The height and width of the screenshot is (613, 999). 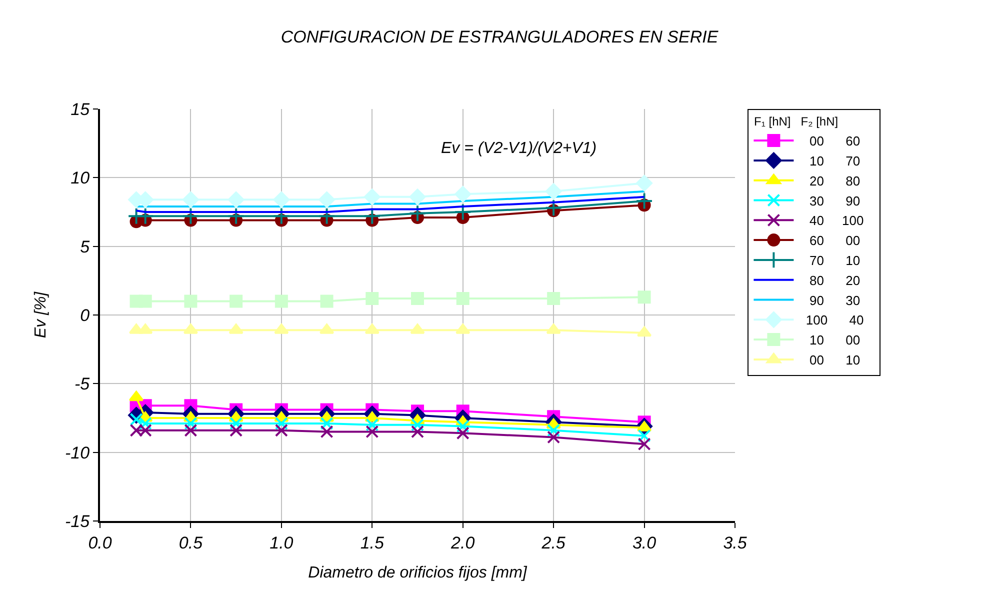 What do you see at coordinates (418, 573) in the screenshot?
I see `x-axis-title: Diametro de orificios fijos [mm]` at bounding box center [418, 573].